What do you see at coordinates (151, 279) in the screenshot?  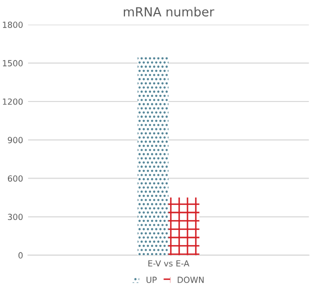 I see `legend-label: UP` at bounding box center [151, 279].